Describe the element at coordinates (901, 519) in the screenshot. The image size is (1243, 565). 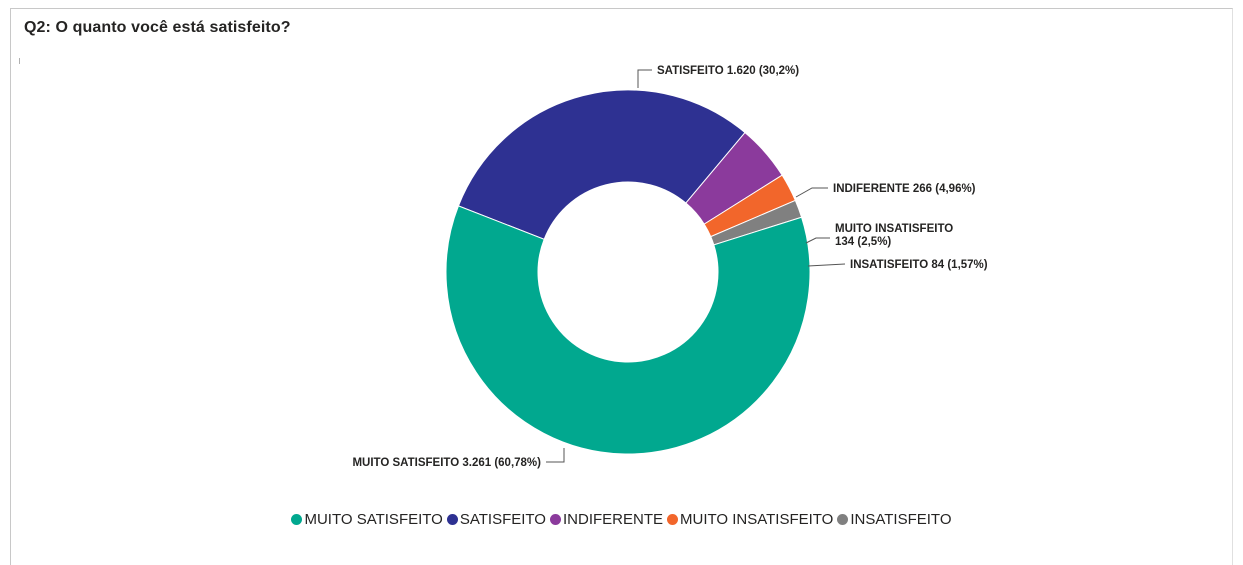
I see `legend-label: INSATISFEITO` at that location.